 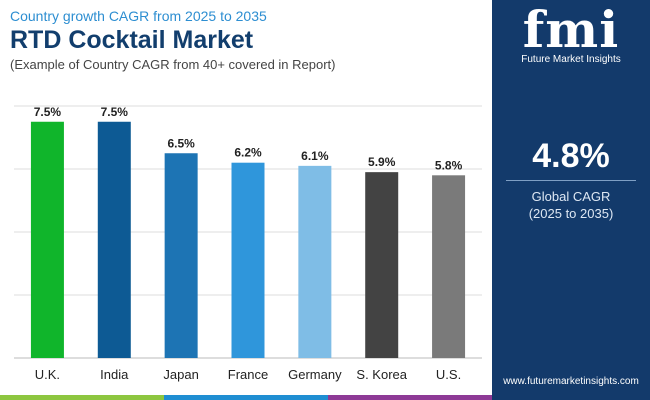 What do you see at coordinates (47, 374) in the screenshot?
I see `category-label-0: U.K.` at bounding box center [47, 374].